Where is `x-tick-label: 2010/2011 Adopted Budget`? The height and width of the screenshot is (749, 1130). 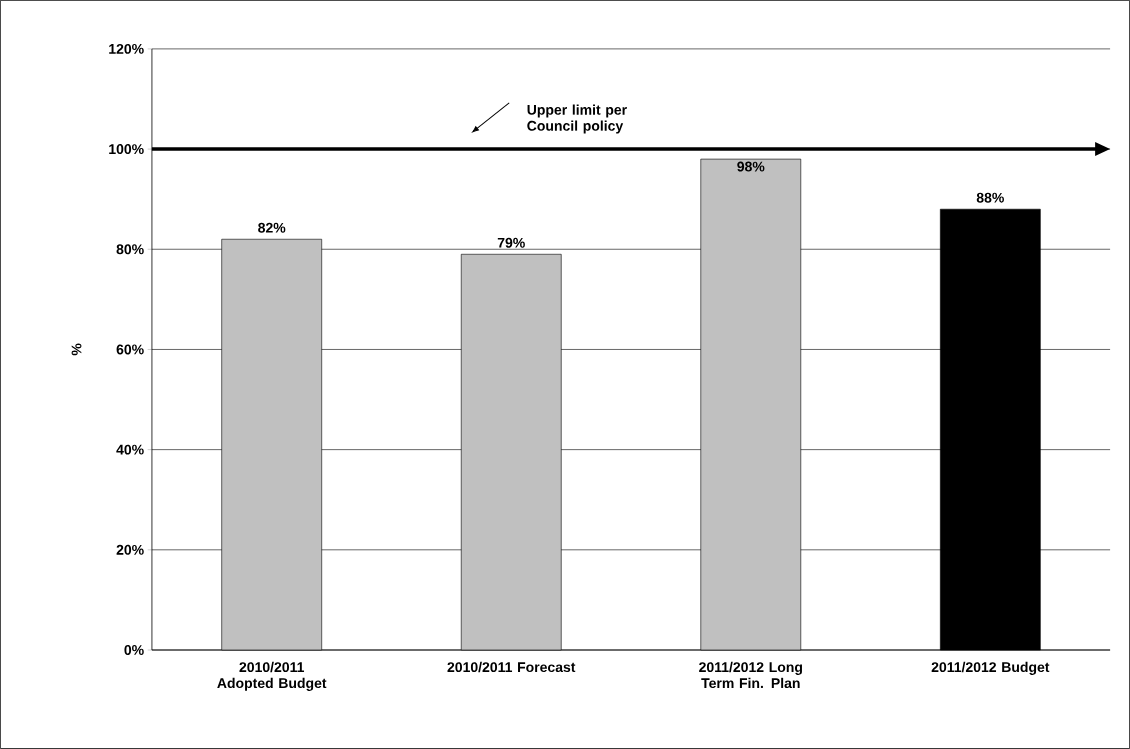
x-tick-label: 2010/2011 Adopted Budget is located at coordinates (272, 676).